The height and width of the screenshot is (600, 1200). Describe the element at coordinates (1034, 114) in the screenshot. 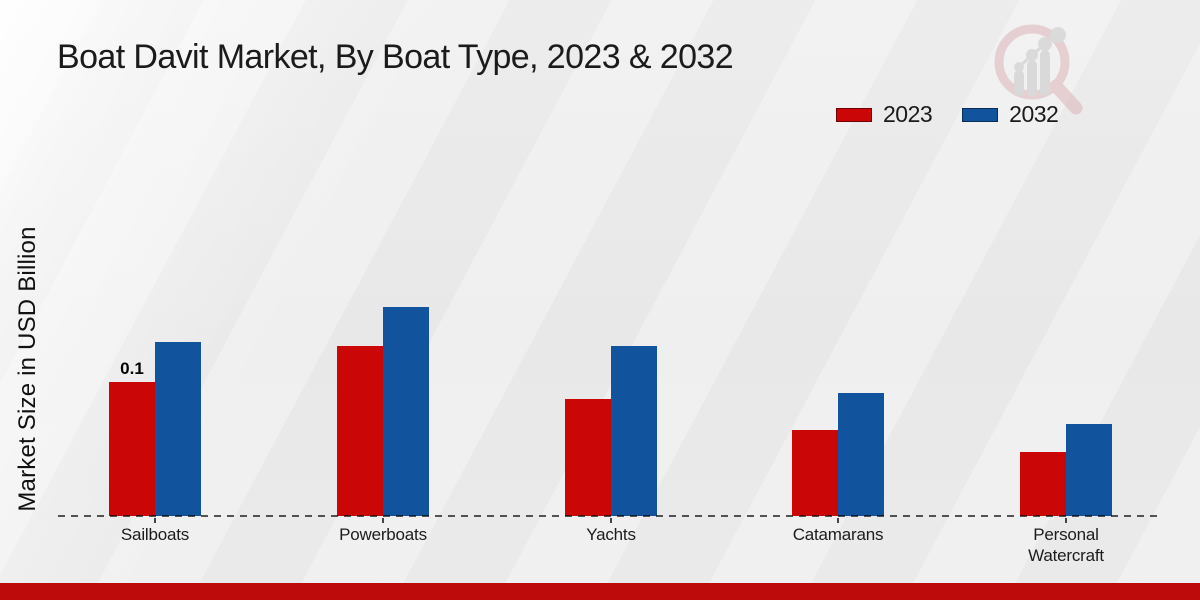

I see `legend-label-2032: 2032` at that location.